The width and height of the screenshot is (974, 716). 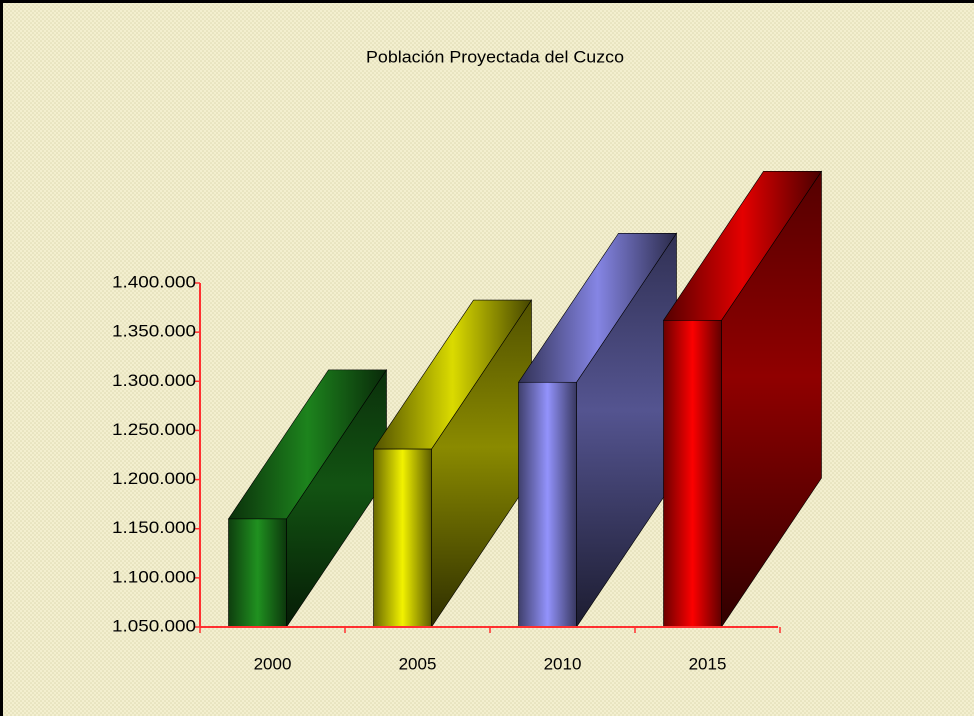 I want to click on y-tick-label: 1.250.000, so click(x=154, y=429).